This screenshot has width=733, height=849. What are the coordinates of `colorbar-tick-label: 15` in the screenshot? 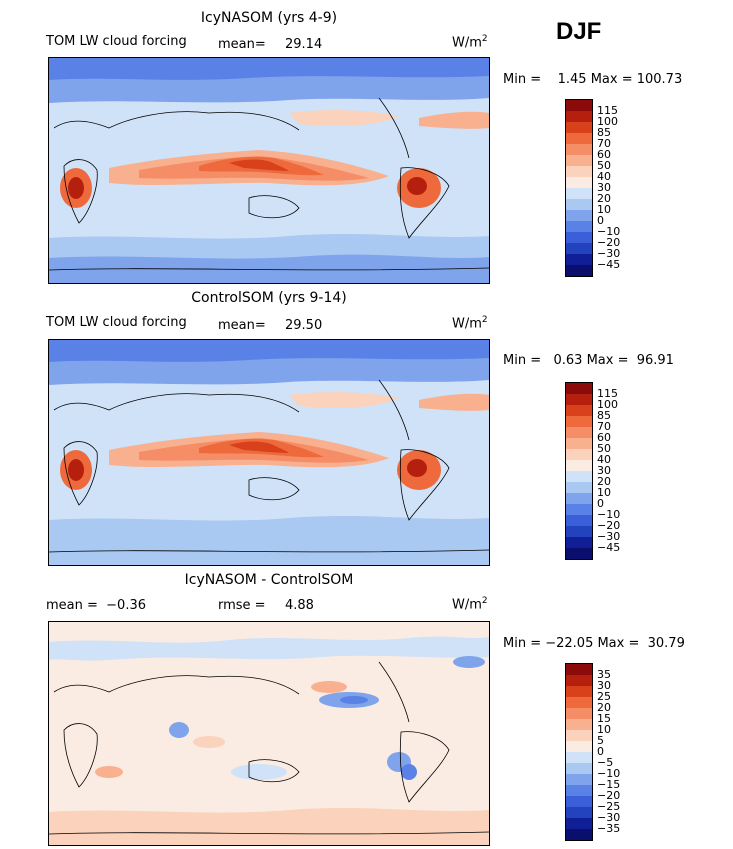 It's located at (604, 718).